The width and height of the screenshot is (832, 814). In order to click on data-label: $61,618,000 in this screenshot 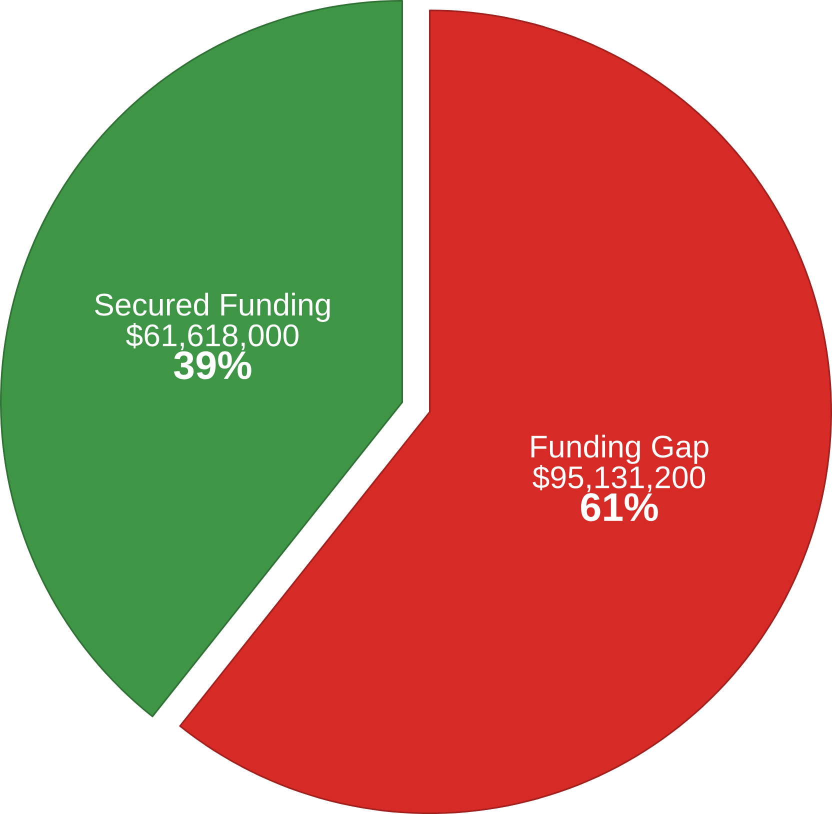, I will do `click(212, 336)`.